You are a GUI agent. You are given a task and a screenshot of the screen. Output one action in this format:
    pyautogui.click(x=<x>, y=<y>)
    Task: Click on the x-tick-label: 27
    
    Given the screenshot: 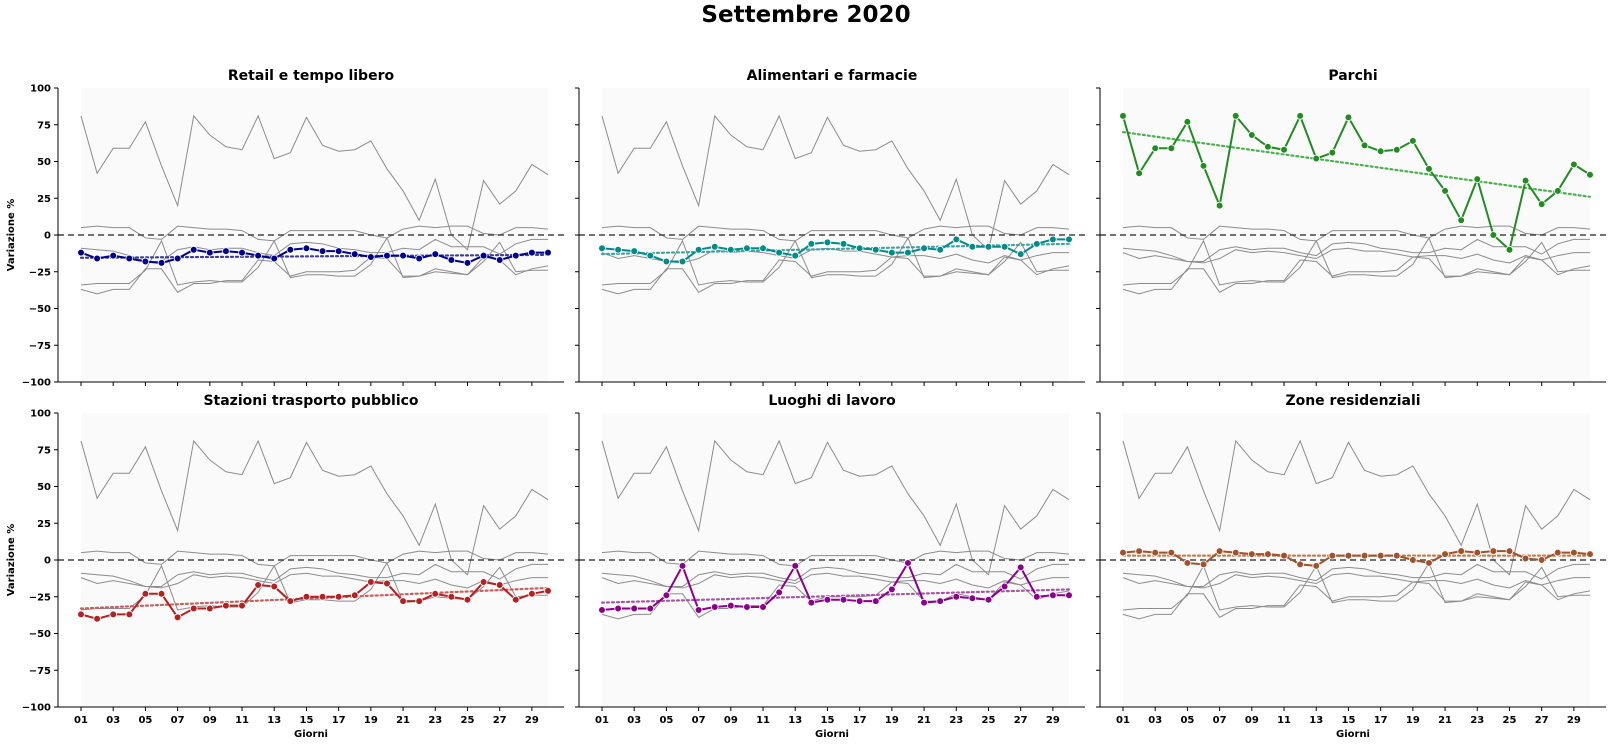 What is the action you would take?
    pyautogui.click(x=1542, y=720)
    